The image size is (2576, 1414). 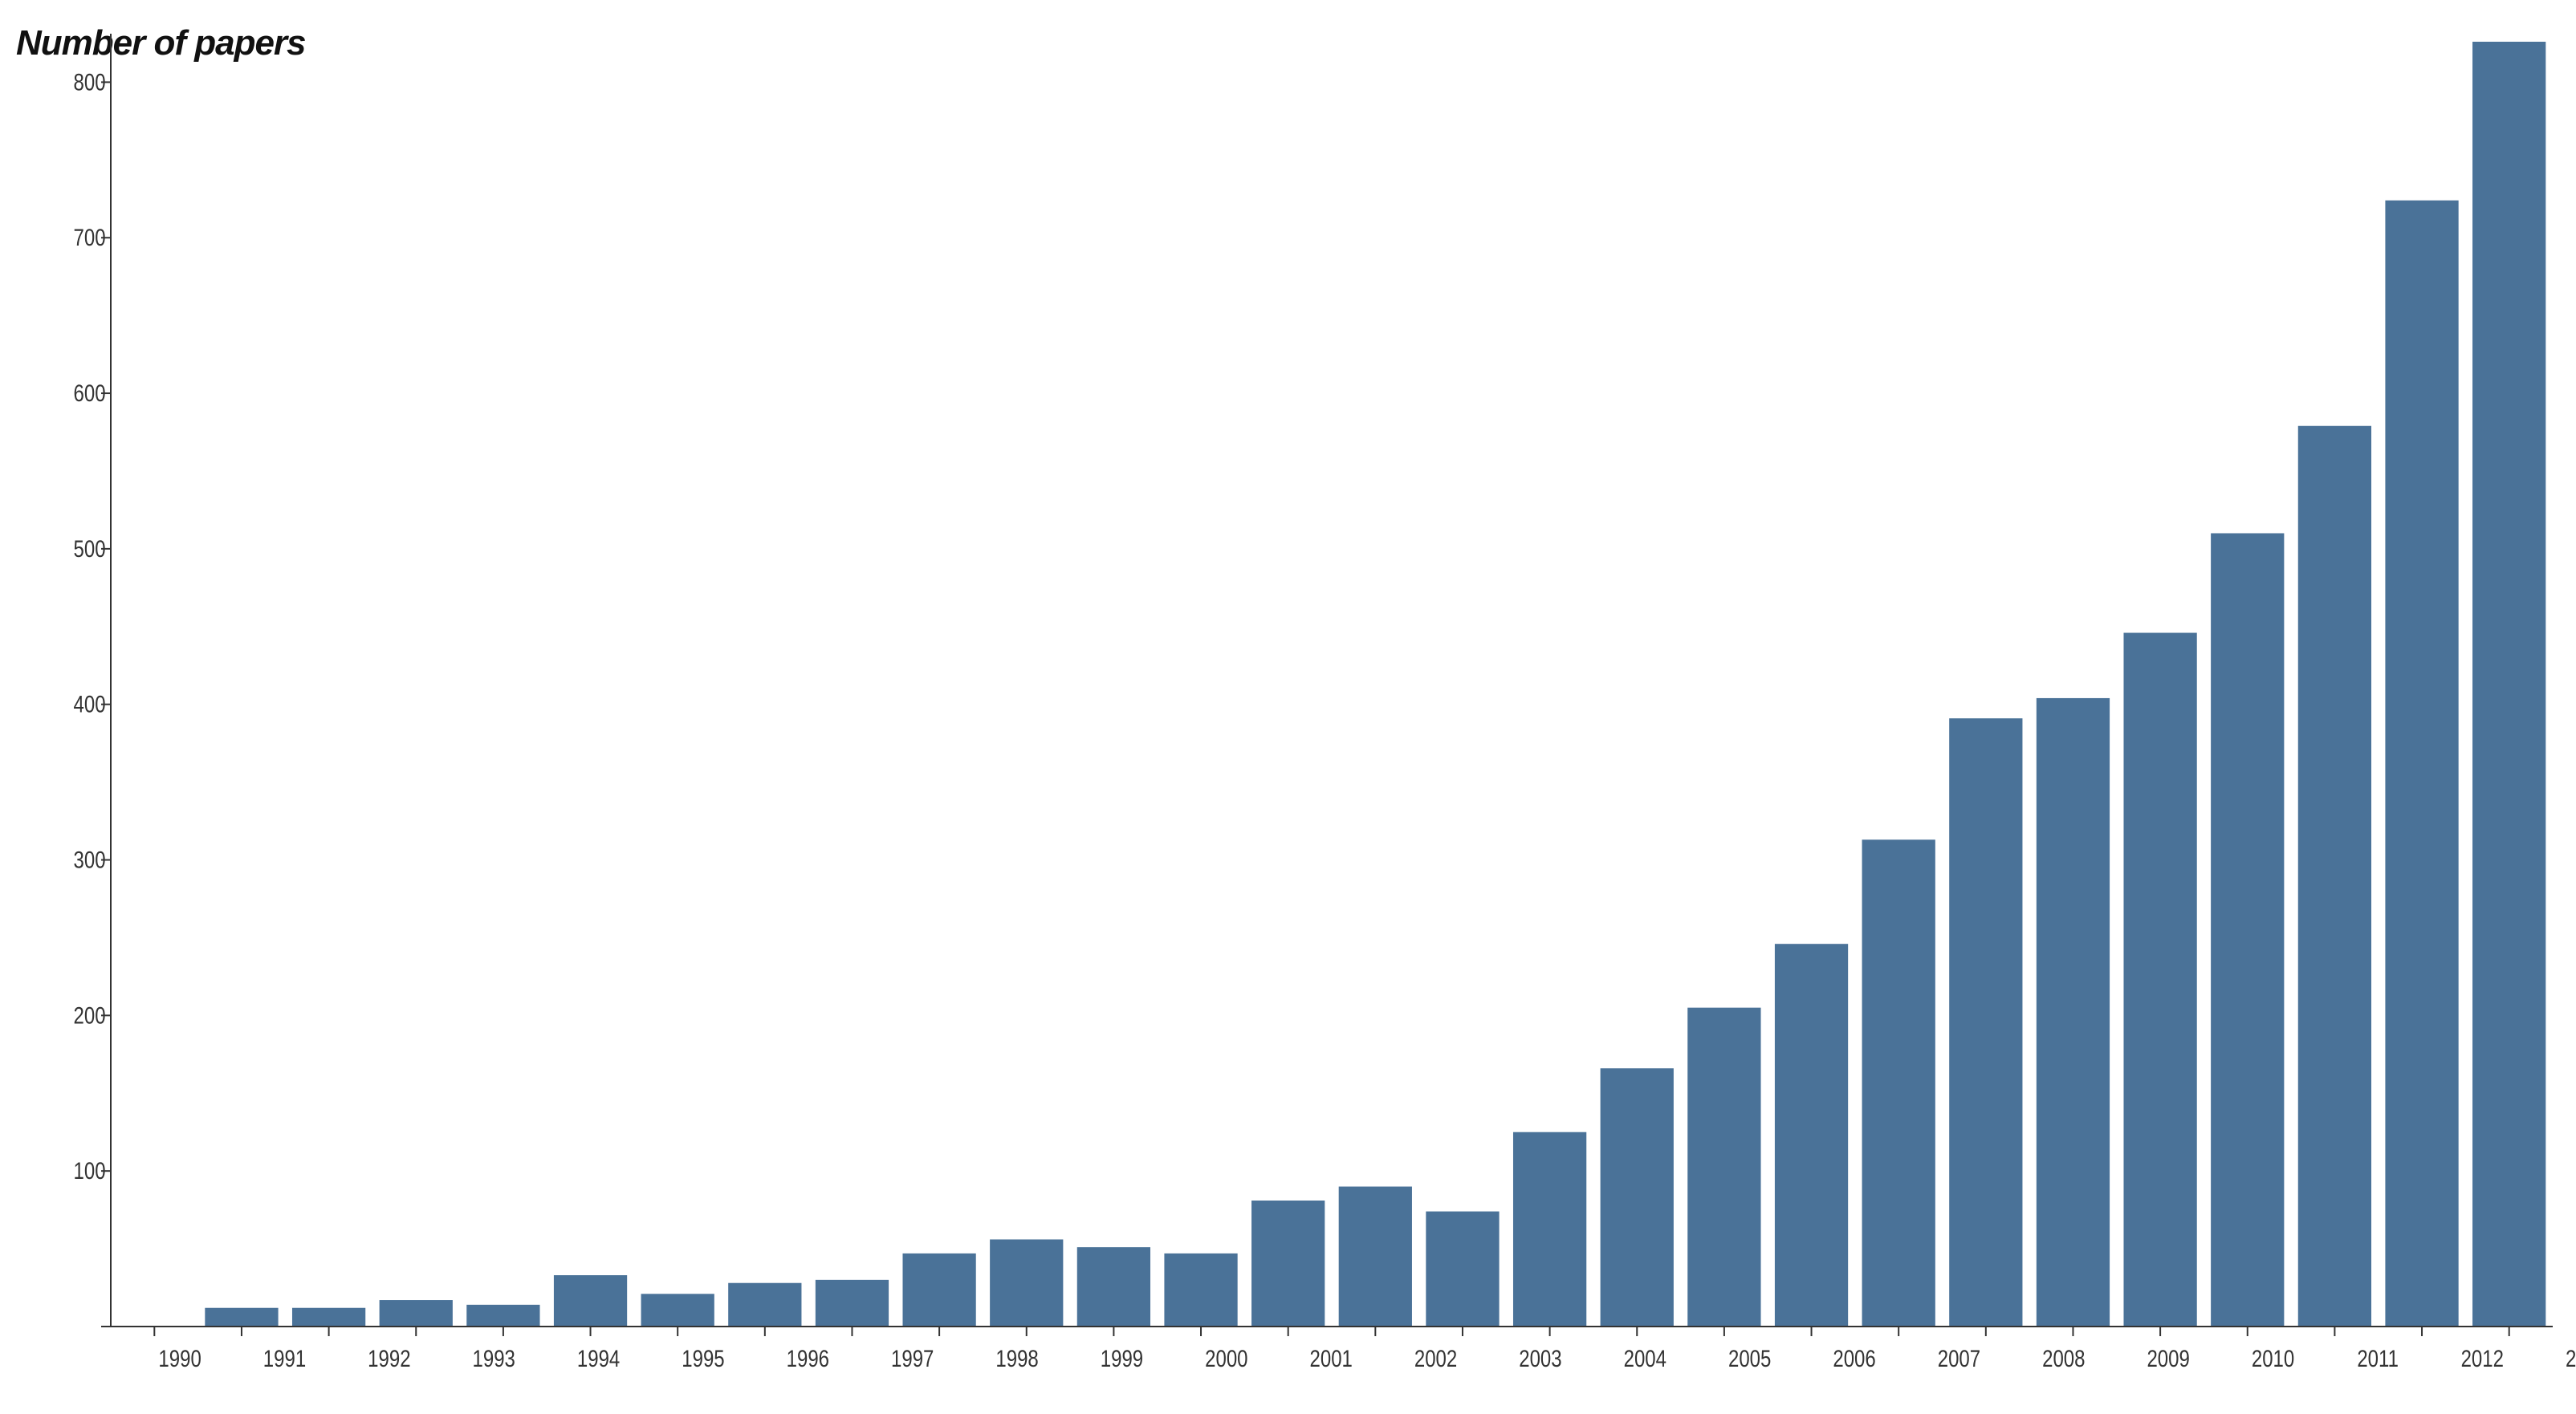 What do you see at coordinates (90, 703) in the screenshot?
I see `y-tick-label-400: 400` at bounding box center [90, 703].